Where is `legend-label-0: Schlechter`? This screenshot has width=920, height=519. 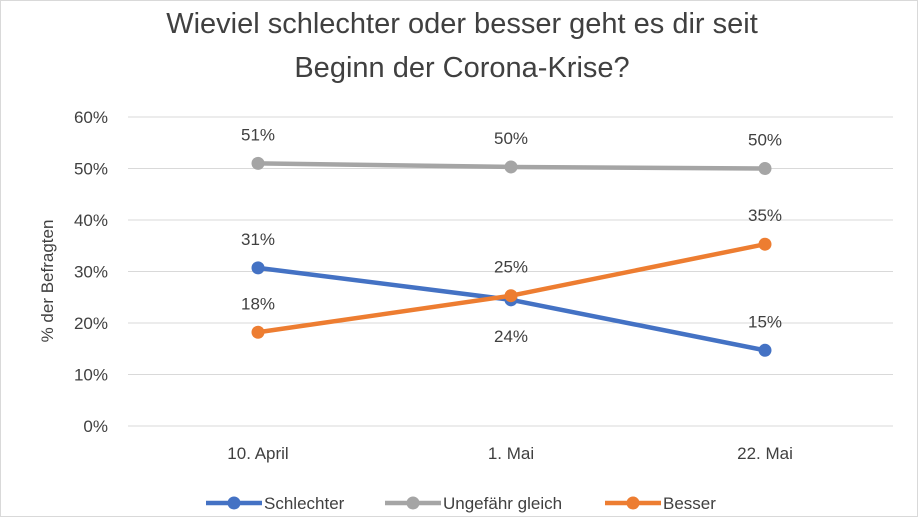 legend-label-0: Schlechter is located at coordinates (304, 503).